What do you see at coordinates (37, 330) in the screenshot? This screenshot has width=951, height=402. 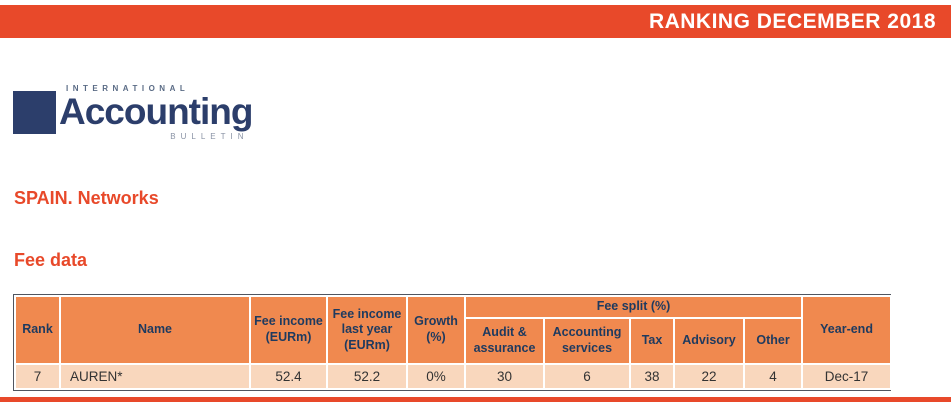 I see `header-rank: Rank` at bounding box center [37, 330].